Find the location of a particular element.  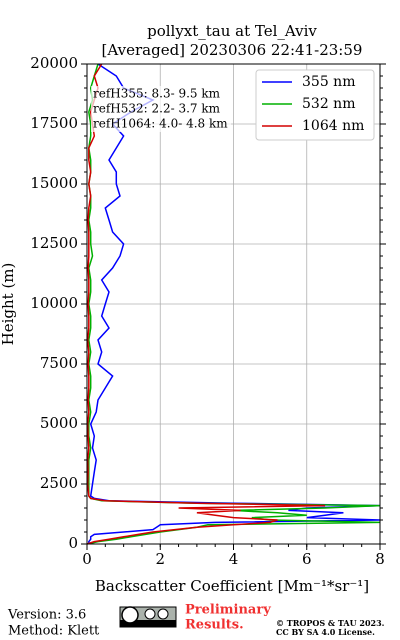

y-tick-label: 17500 is located at coordinates (54, 123).